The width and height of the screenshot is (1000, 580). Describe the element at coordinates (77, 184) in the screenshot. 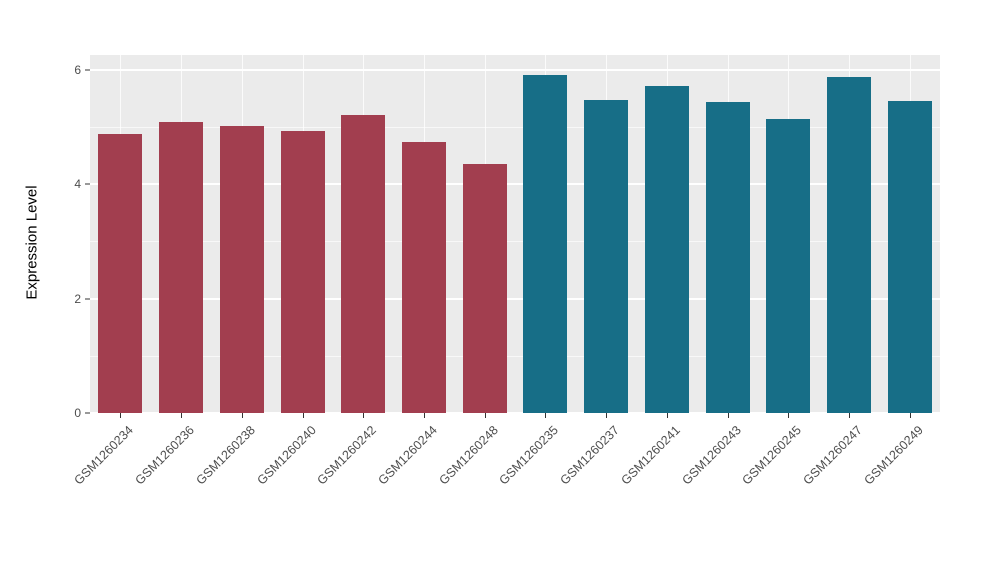

I see `y-tick-label: 4` at that location.